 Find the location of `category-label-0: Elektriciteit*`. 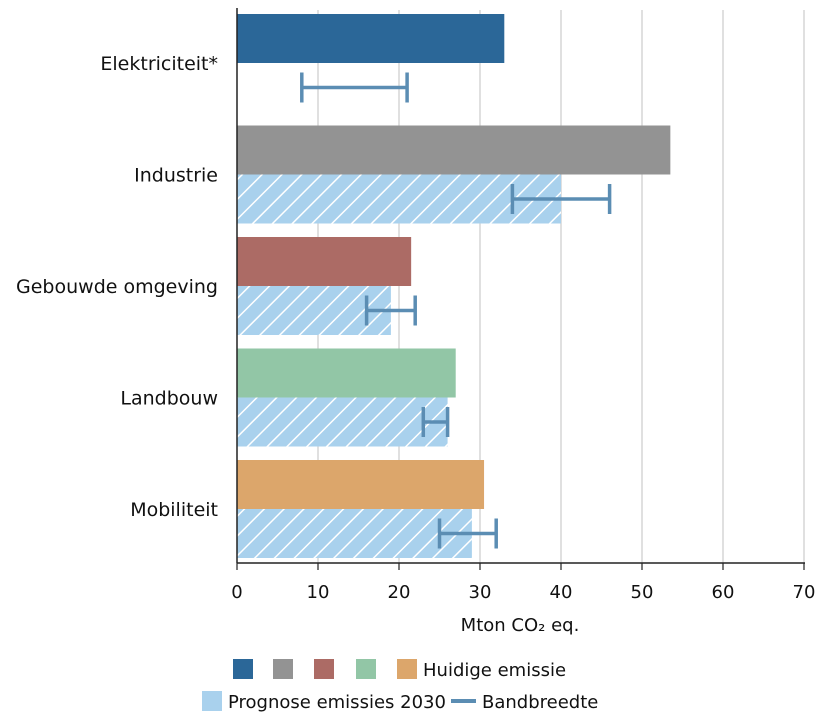

category-label-0: Elektriciteit* is located at coordinates (159, 64).